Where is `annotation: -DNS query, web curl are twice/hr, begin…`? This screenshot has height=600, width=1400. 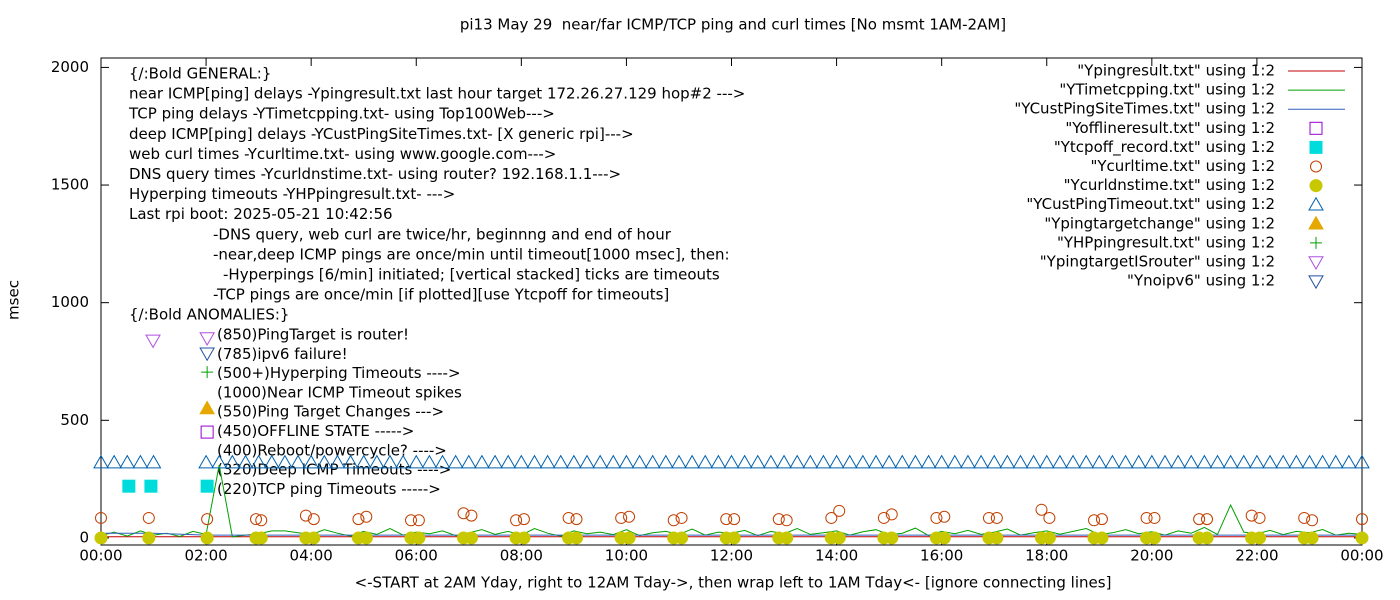
annotation: -DNS query, web curl are twice/hr, begin… is located at coordinates (442, 234).